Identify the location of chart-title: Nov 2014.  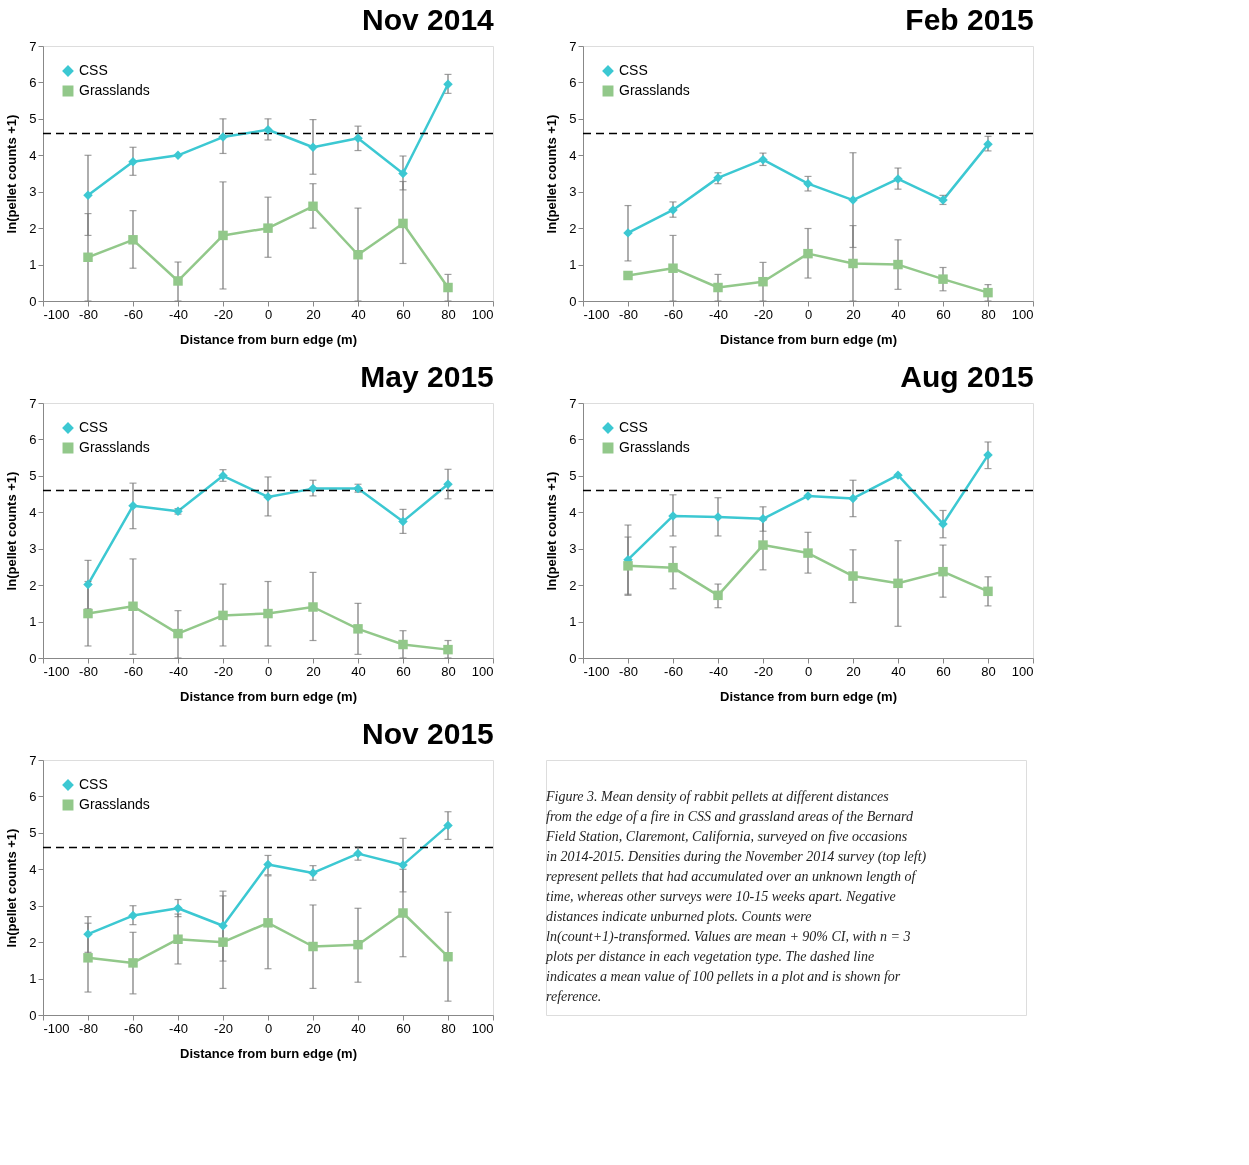
(428, 19).